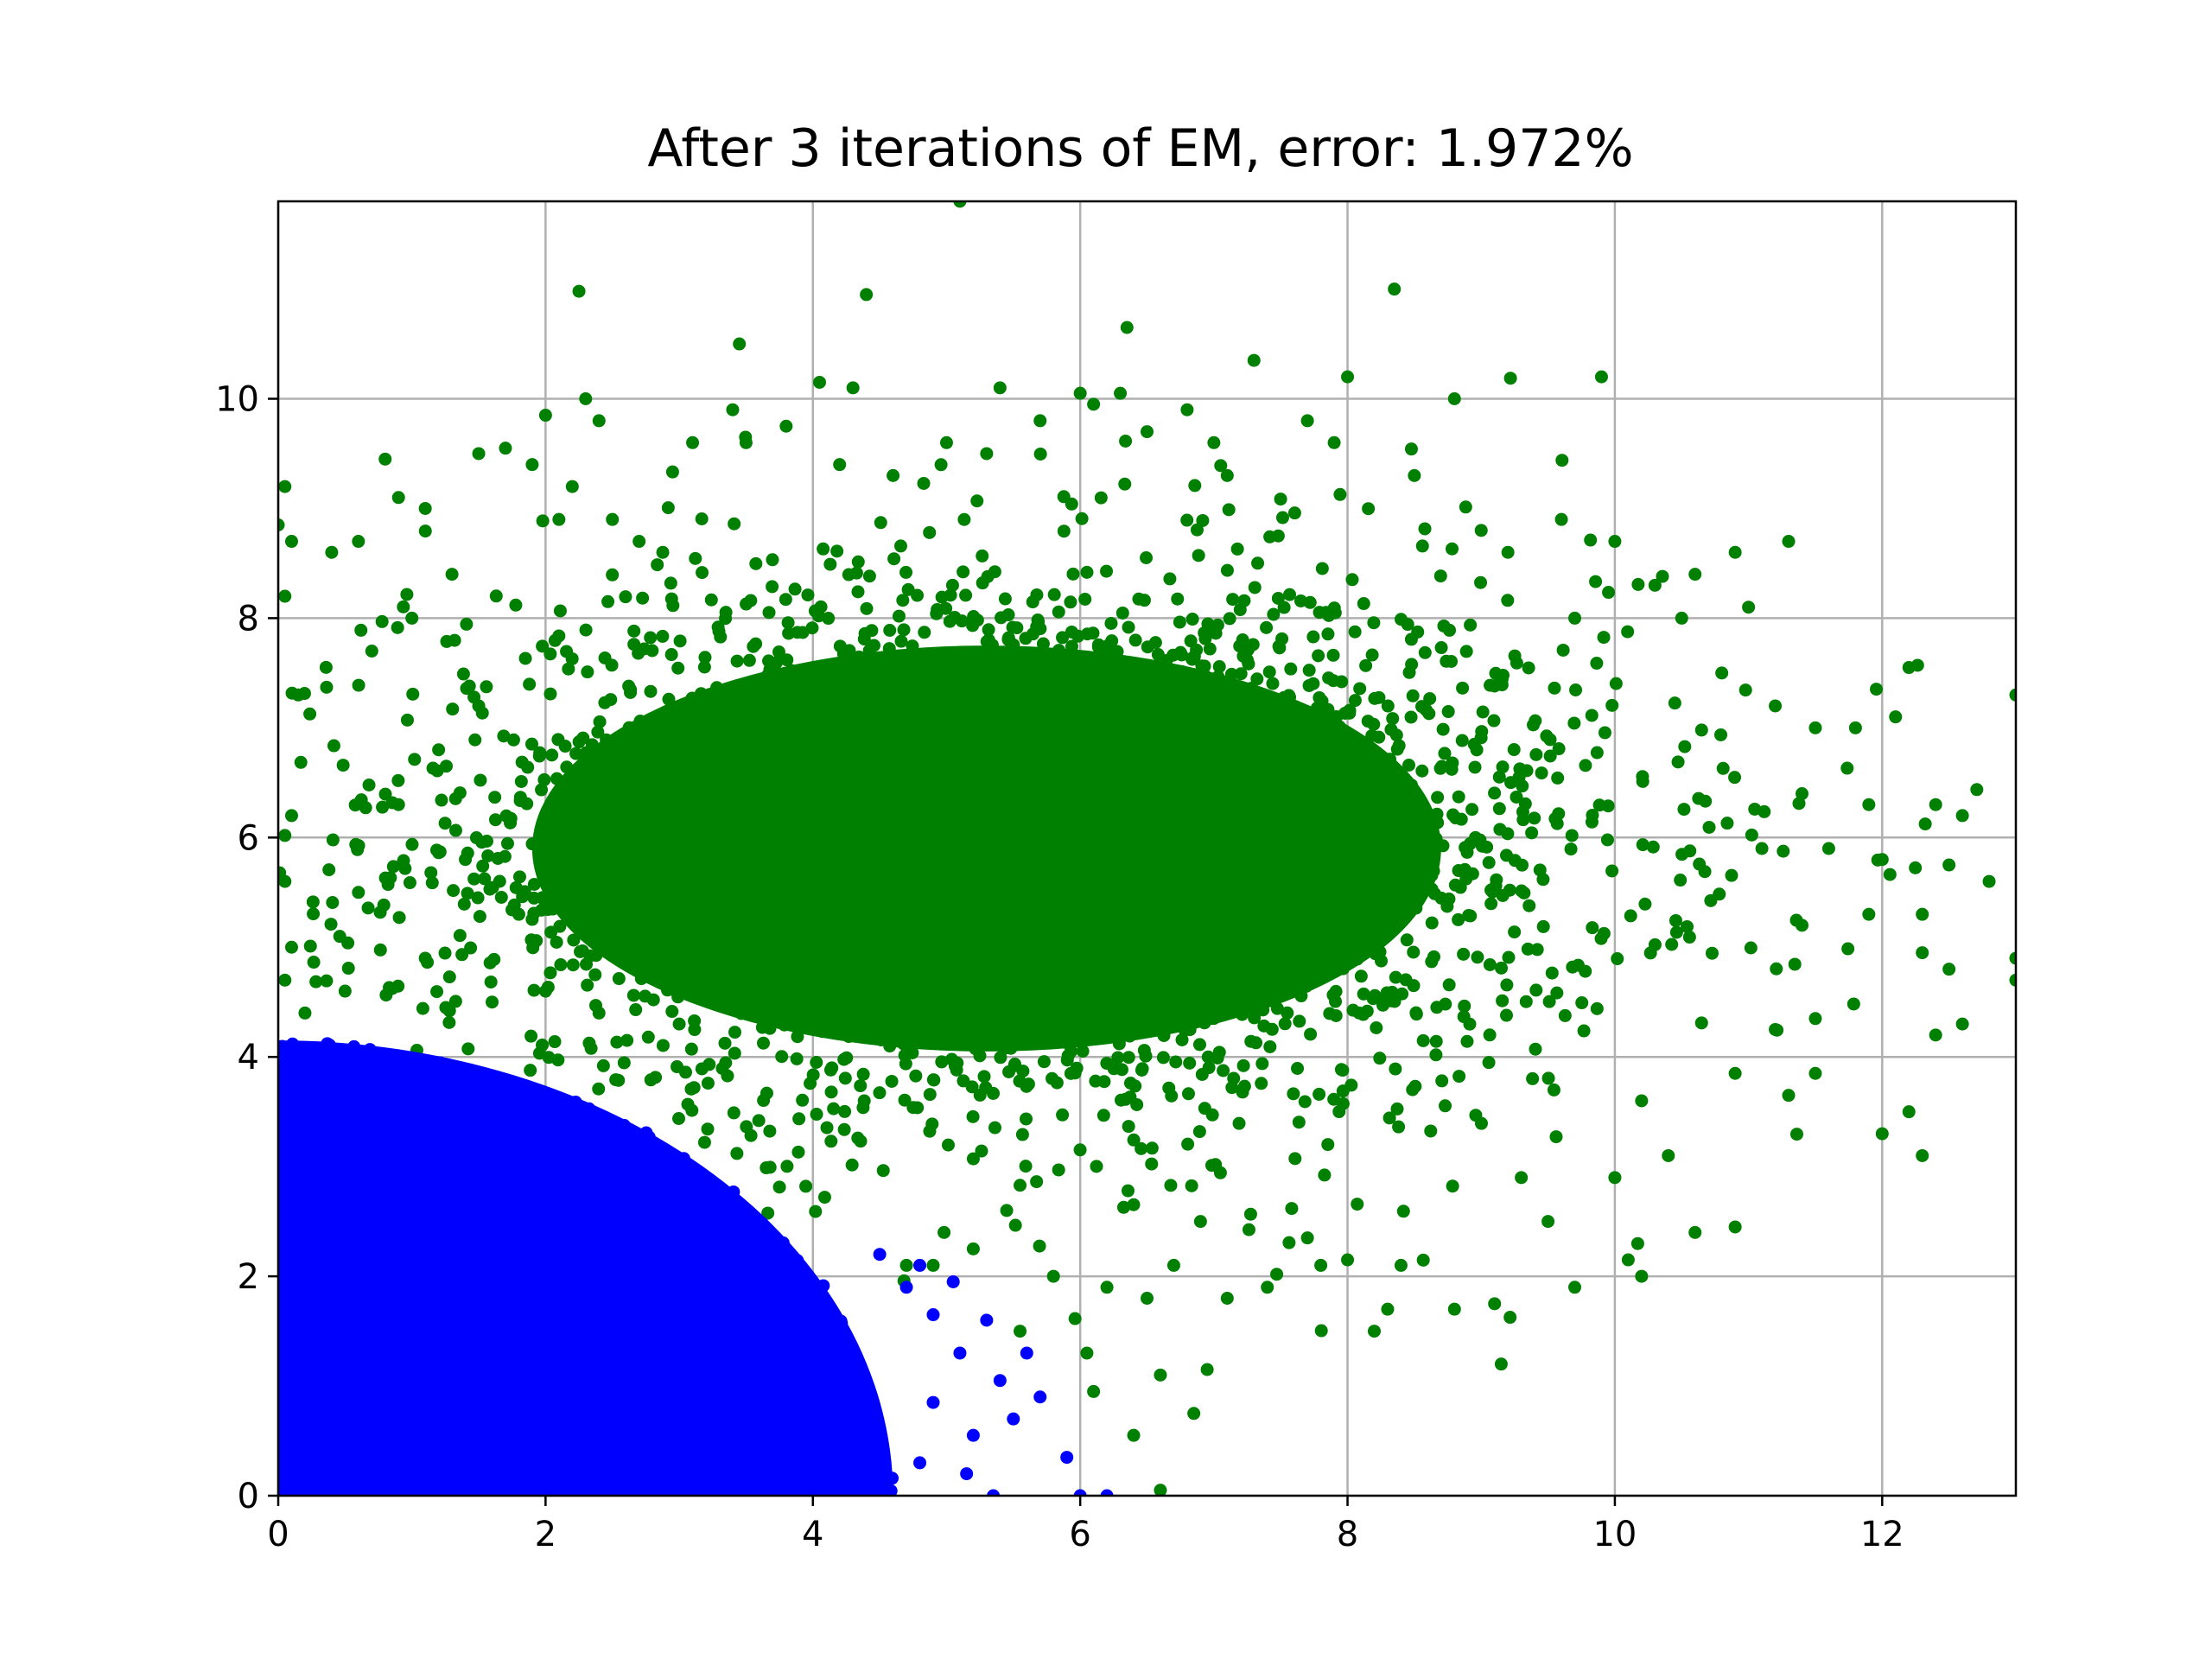  What do you see at coordinates (248, 1057) in the screenshot?
I see `y-tick-label: 4` at bounding box center [248, 1057].